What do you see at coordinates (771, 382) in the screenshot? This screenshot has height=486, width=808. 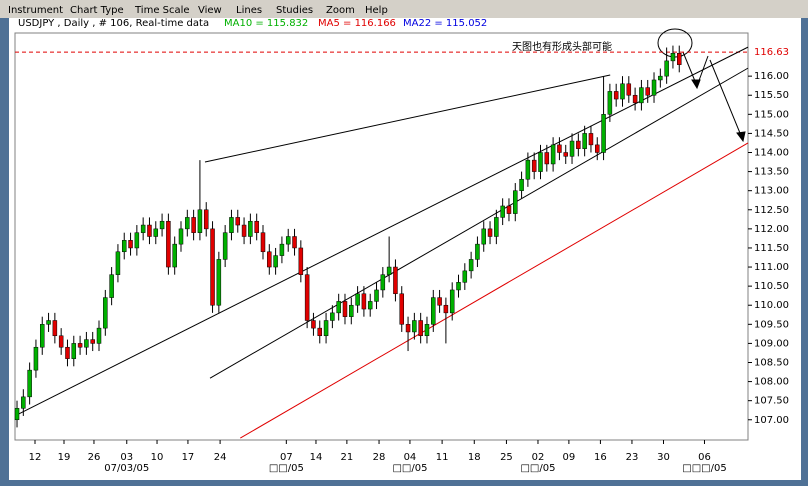 I see `y-tick-label: 108.00` at bounding box center [771, 382].